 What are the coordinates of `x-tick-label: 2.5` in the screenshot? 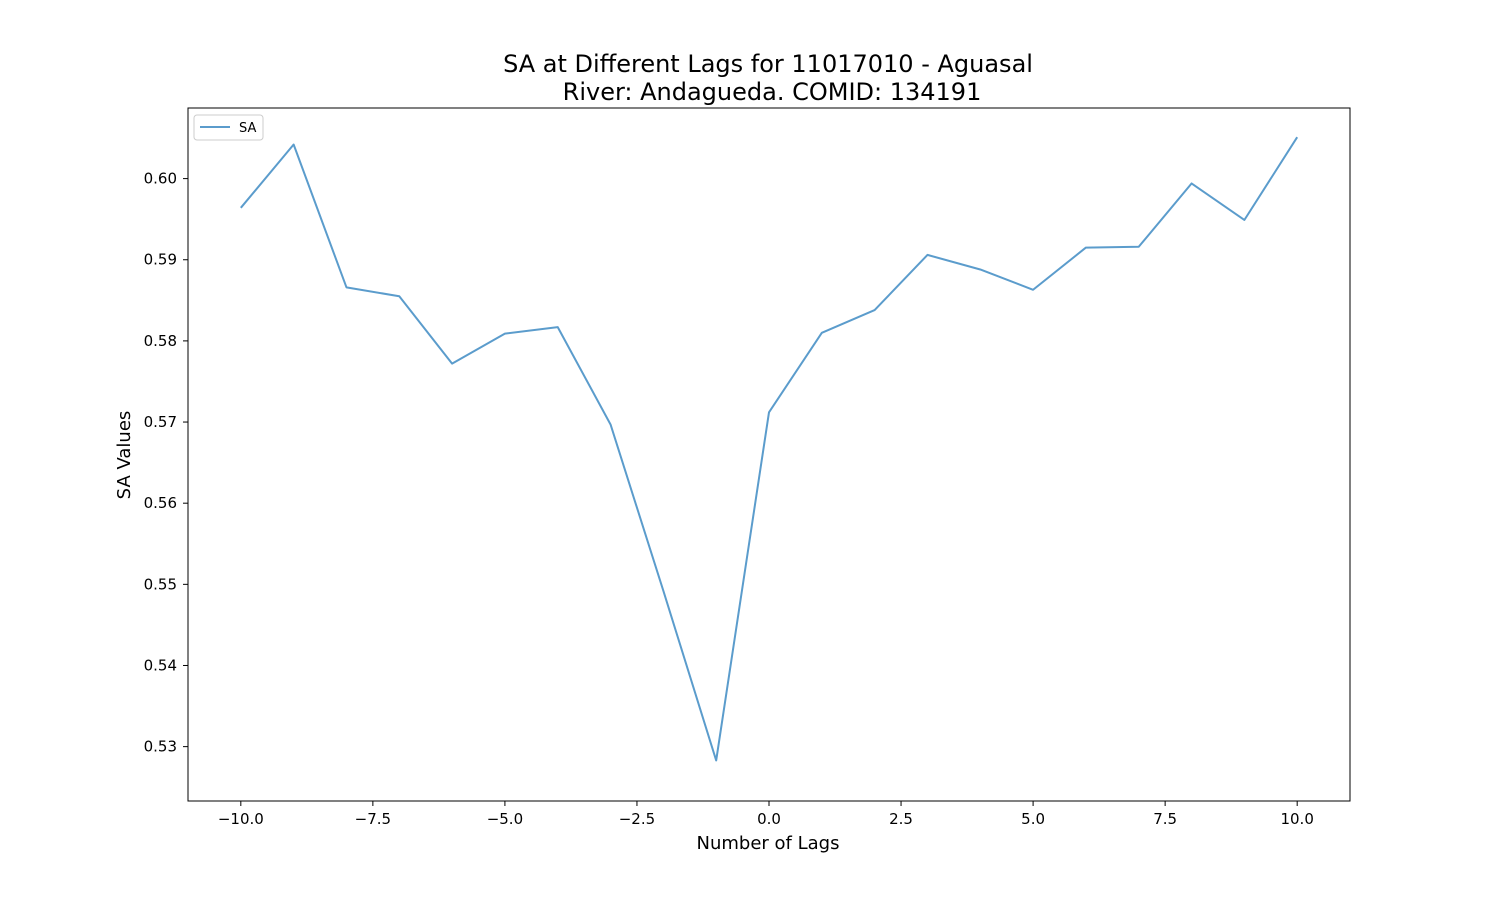 It's located at (901, 819).